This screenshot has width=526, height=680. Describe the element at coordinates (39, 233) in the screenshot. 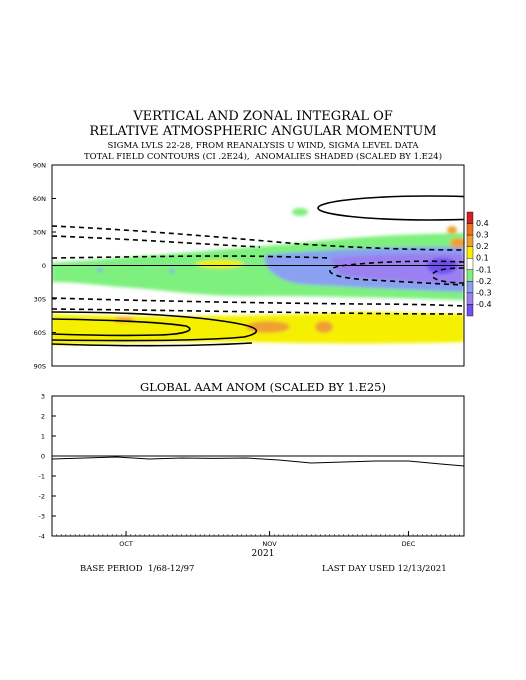

I see `y-tick-label: 30N` at that location.